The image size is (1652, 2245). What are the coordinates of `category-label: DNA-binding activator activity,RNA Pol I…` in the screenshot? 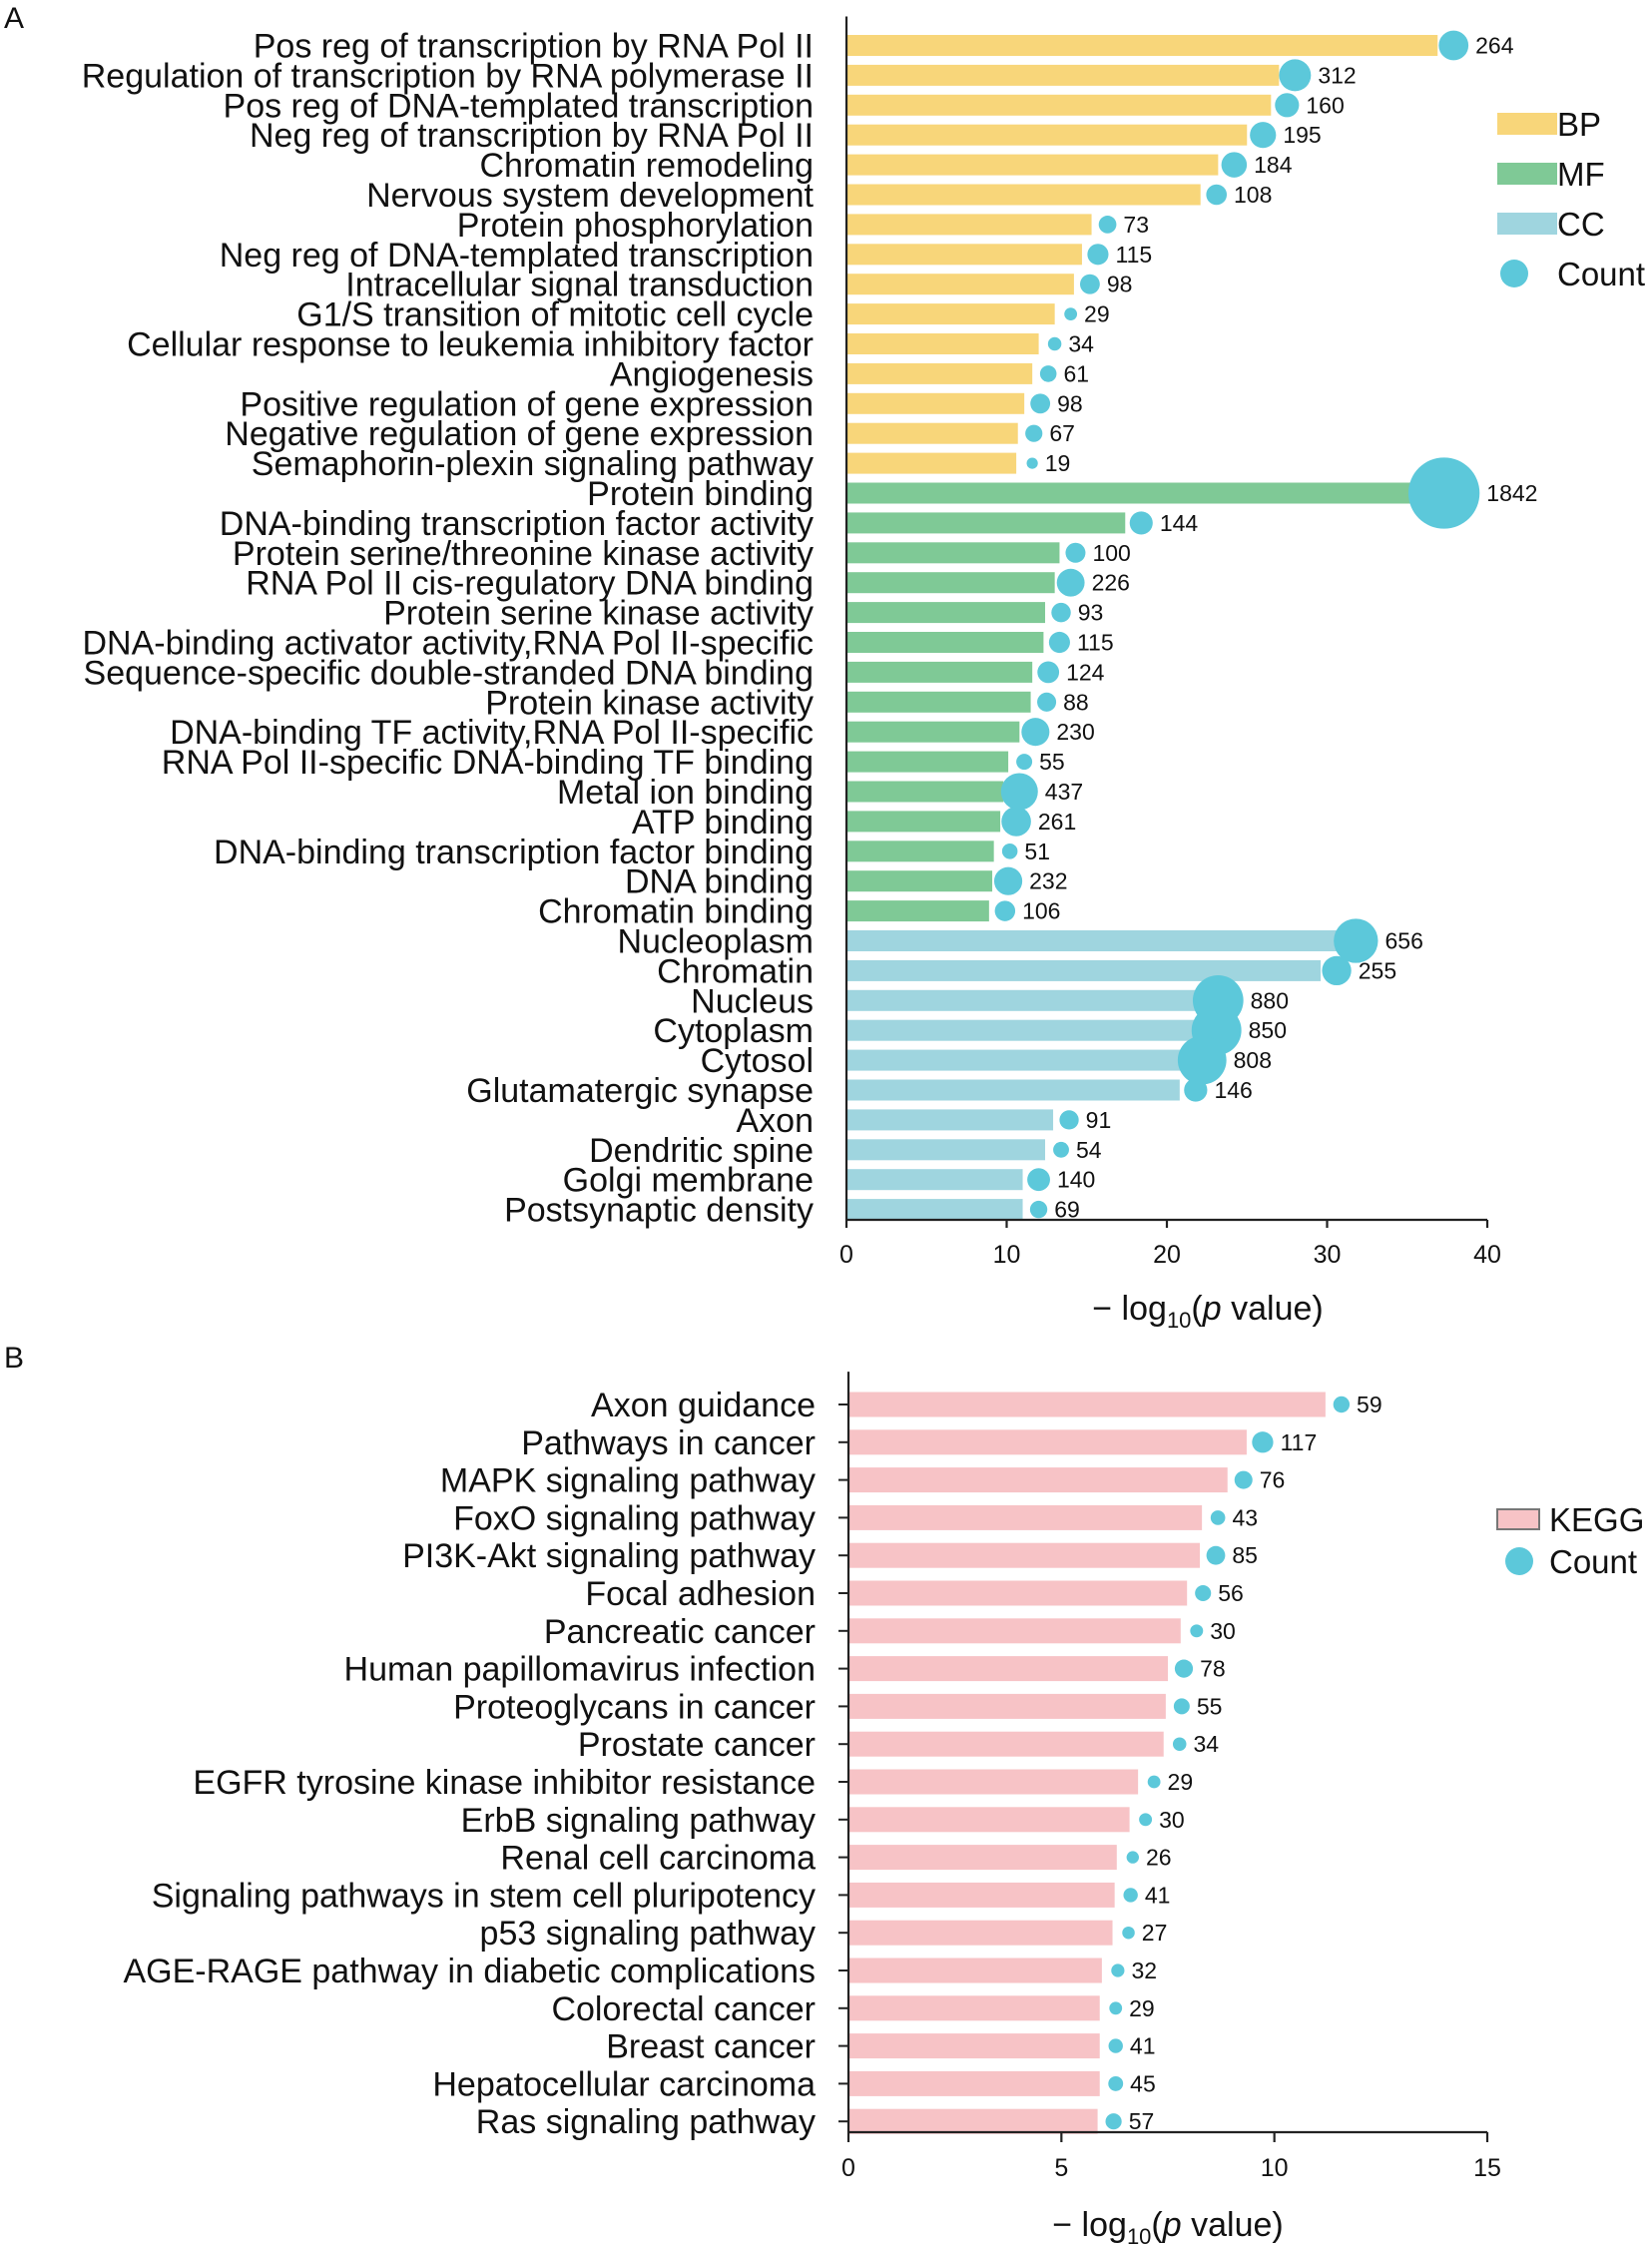 It's located at (448, 644).